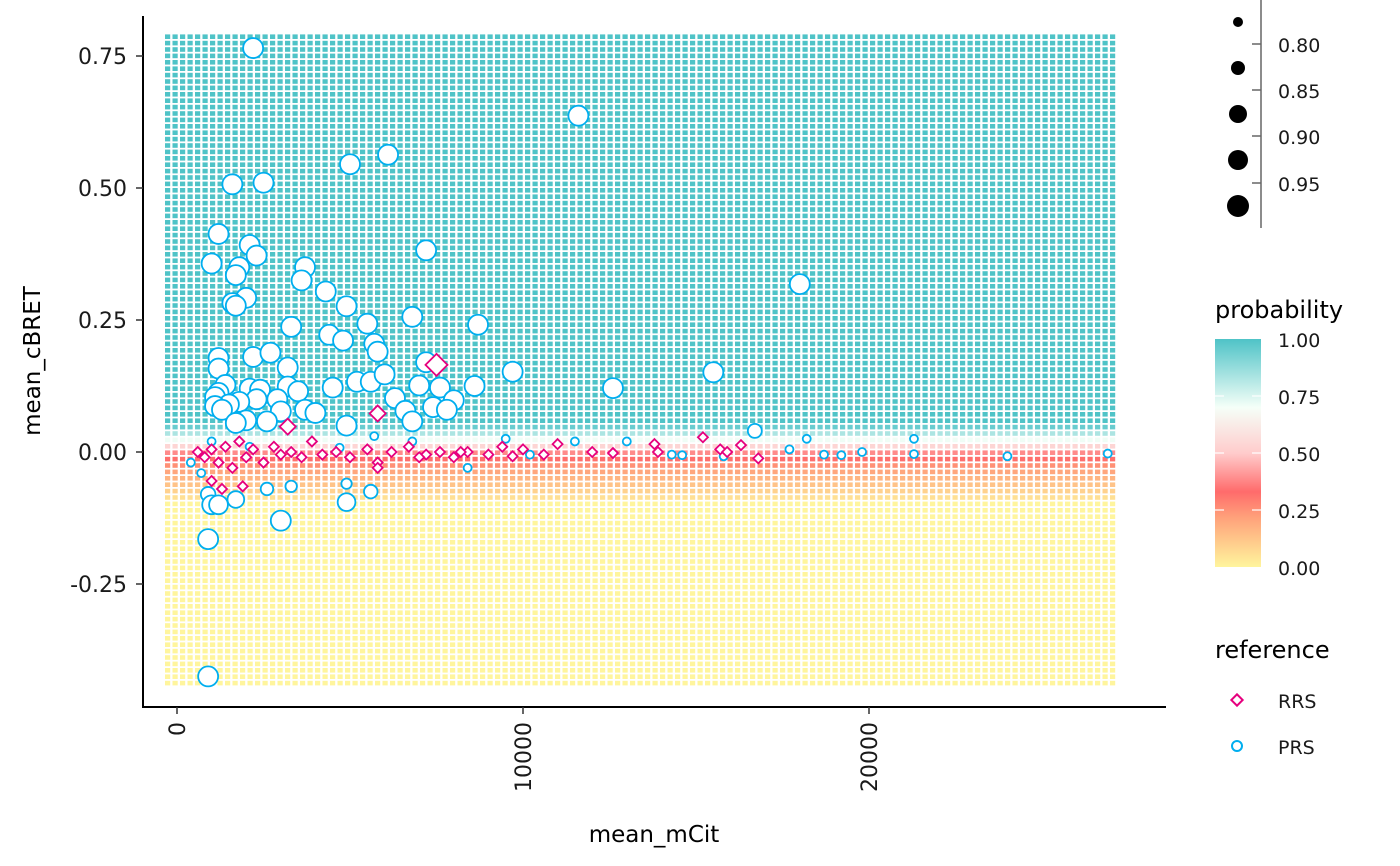 This screenshot has height=866, width=1400. Describe the element at coordinates (1272, 650) in the screenshot. I see `reference-legend-title: reference` at that location.